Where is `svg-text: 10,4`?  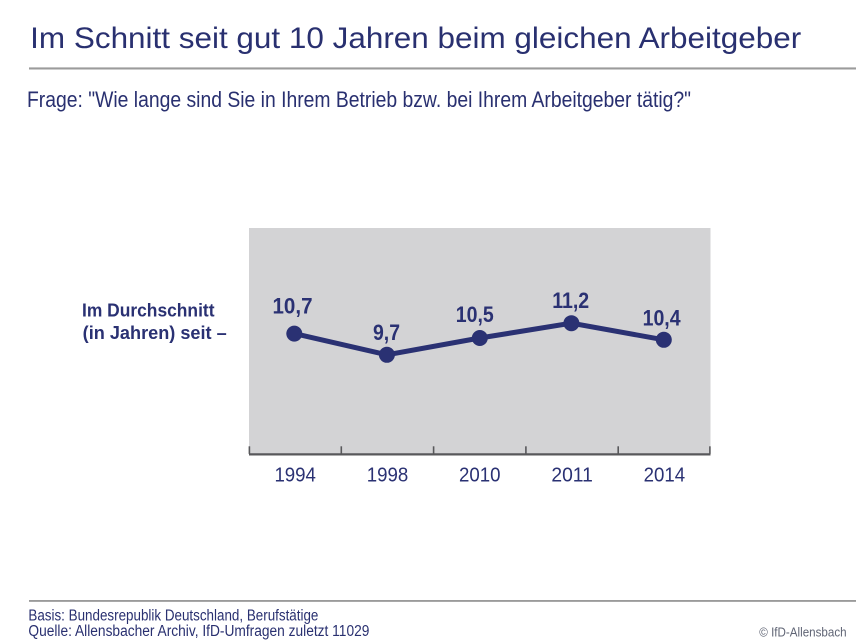 svg-text: 10,4 is located at coordinates (662, 318).